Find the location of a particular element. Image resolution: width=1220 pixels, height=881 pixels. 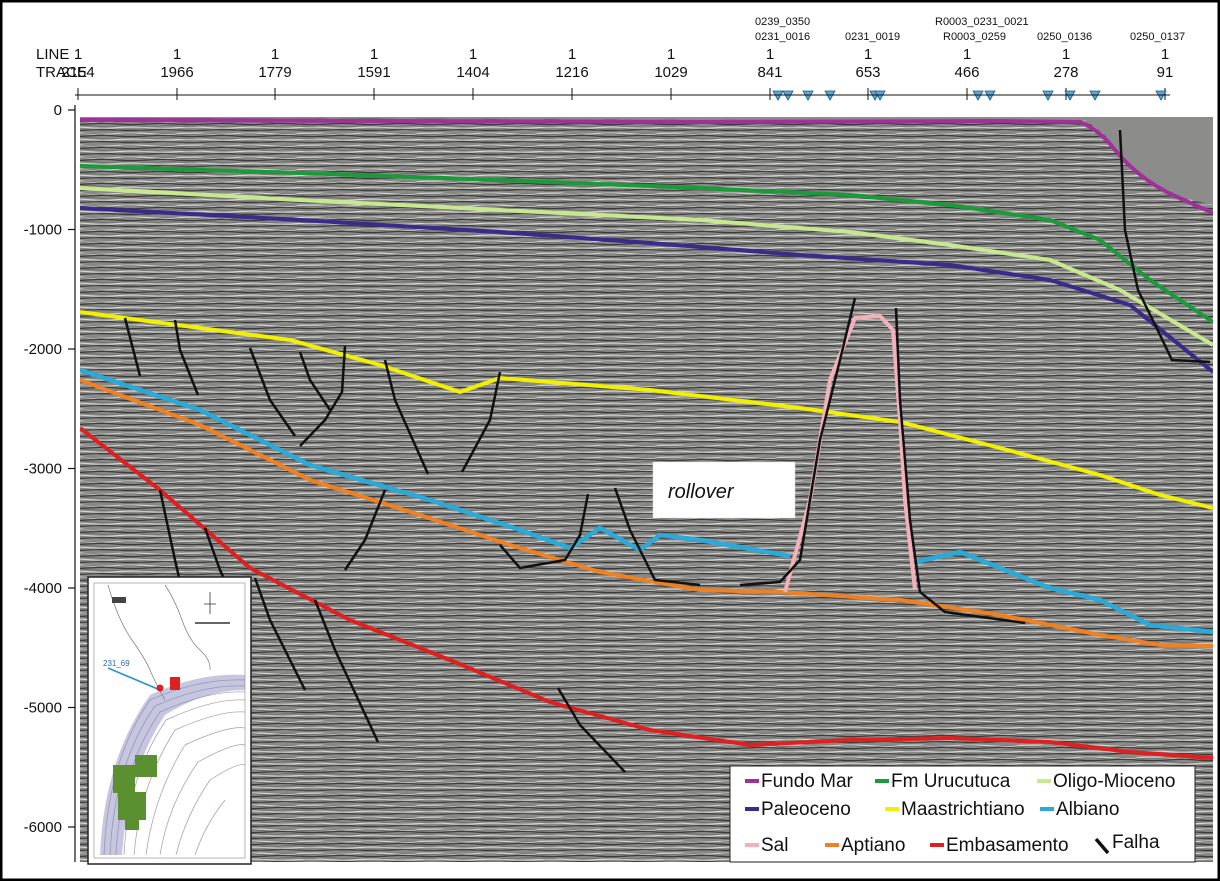

trace-number: 2154 is located at coordinates (77, 72).